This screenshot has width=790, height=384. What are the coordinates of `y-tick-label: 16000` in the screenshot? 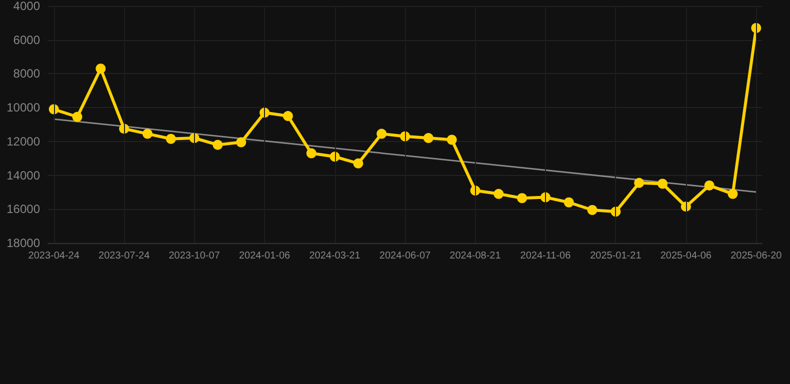 It's located at (23, 209).